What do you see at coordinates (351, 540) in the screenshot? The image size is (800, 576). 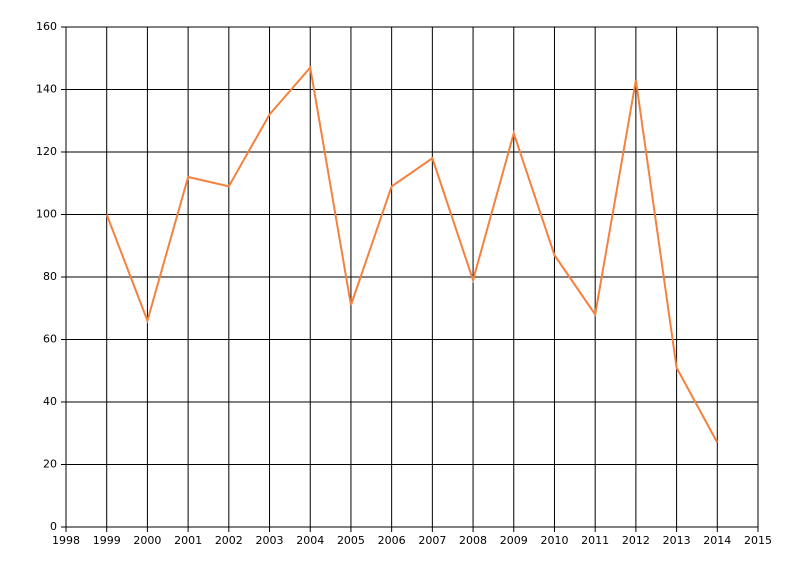 I see `x-tick-label: 2005` at bounding box center [351, 540].